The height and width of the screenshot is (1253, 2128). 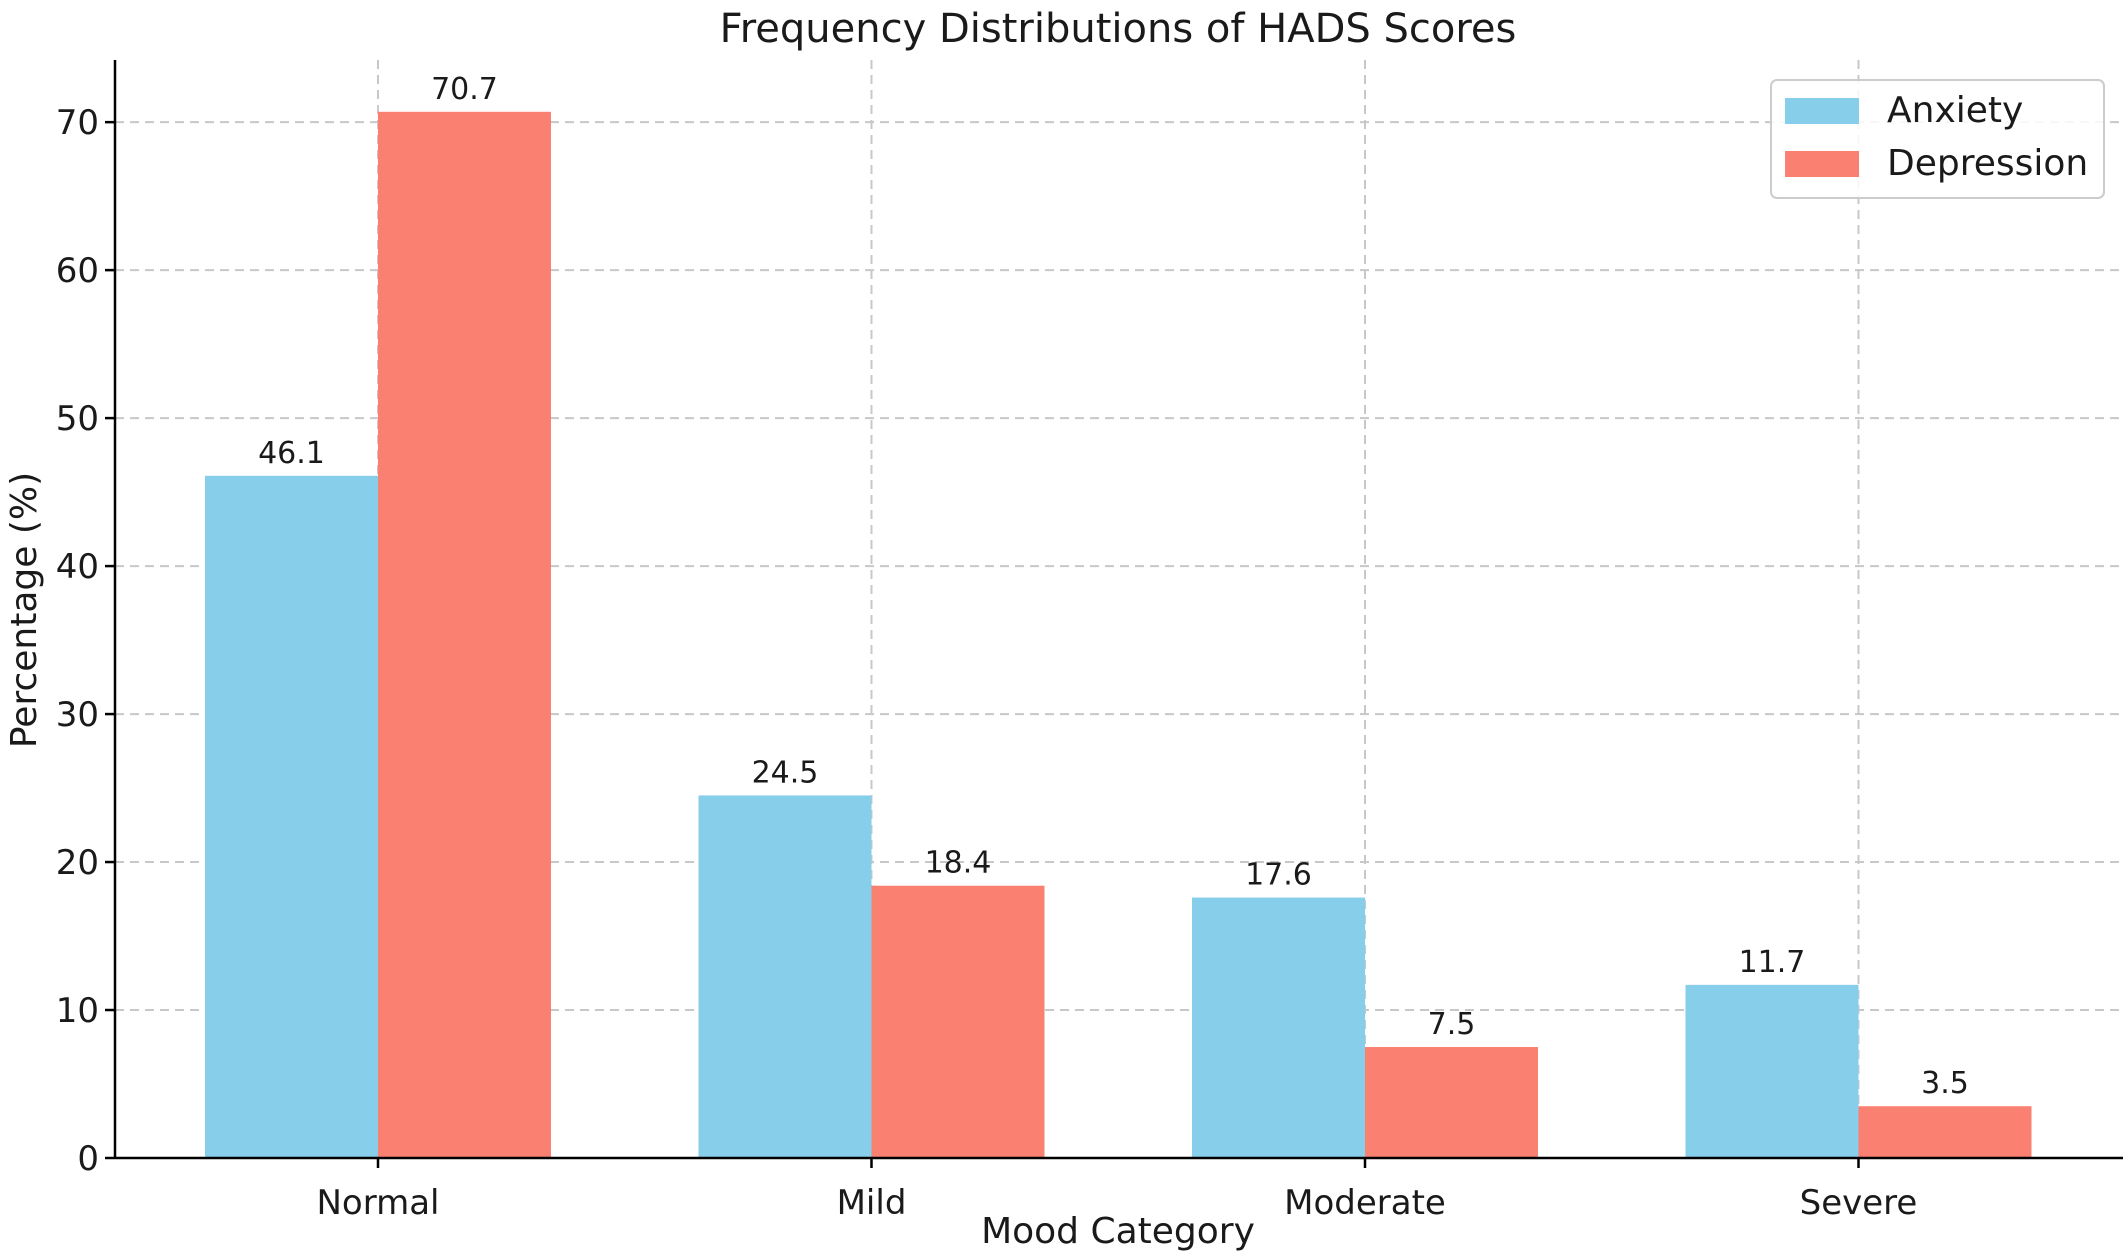 I want to click on y-tick-label: 50, so click(x=77, y=419).